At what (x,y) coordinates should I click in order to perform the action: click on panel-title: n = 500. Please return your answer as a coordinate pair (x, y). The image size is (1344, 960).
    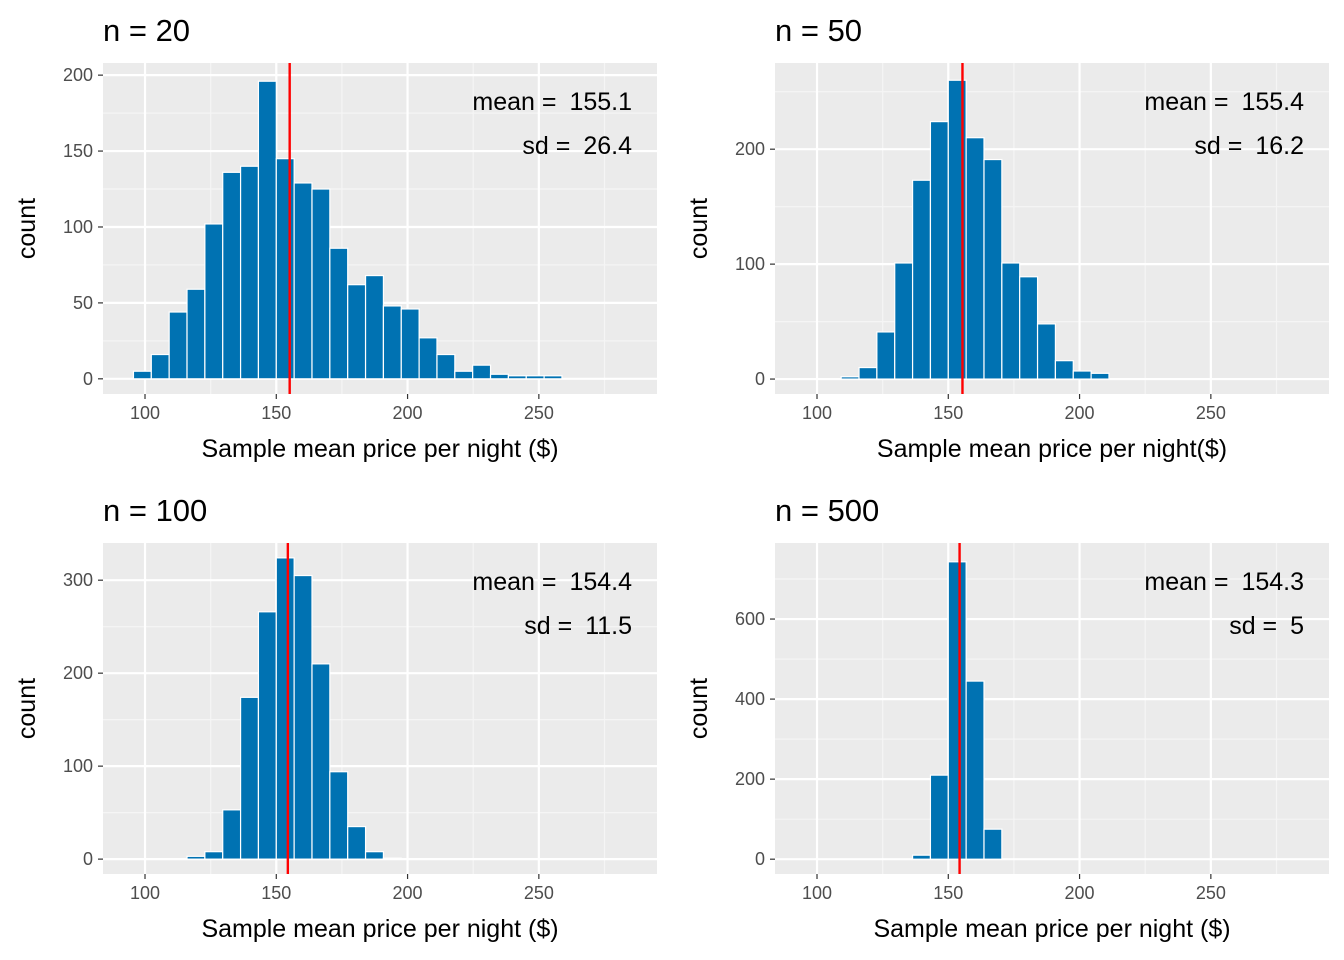
    Looking at the image, I should click on (827, 510).